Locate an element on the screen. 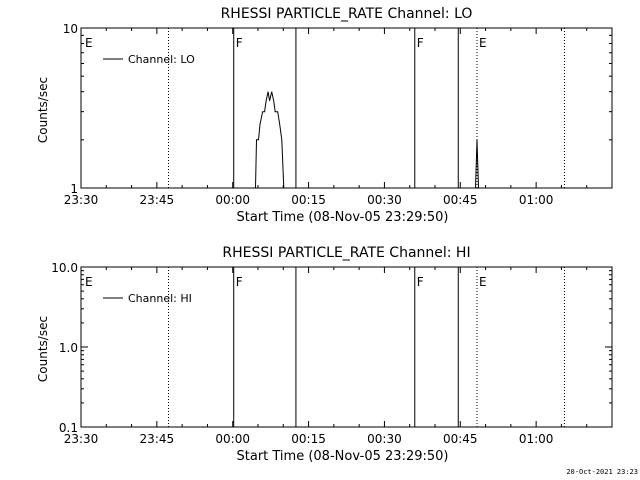  series-line is located at coordinates (366, 140).